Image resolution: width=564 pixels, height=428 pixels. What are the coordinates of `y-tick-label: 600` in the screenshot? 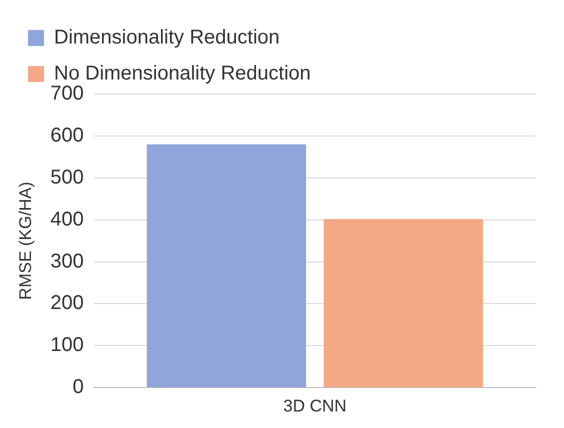 It's located at (67, 135).